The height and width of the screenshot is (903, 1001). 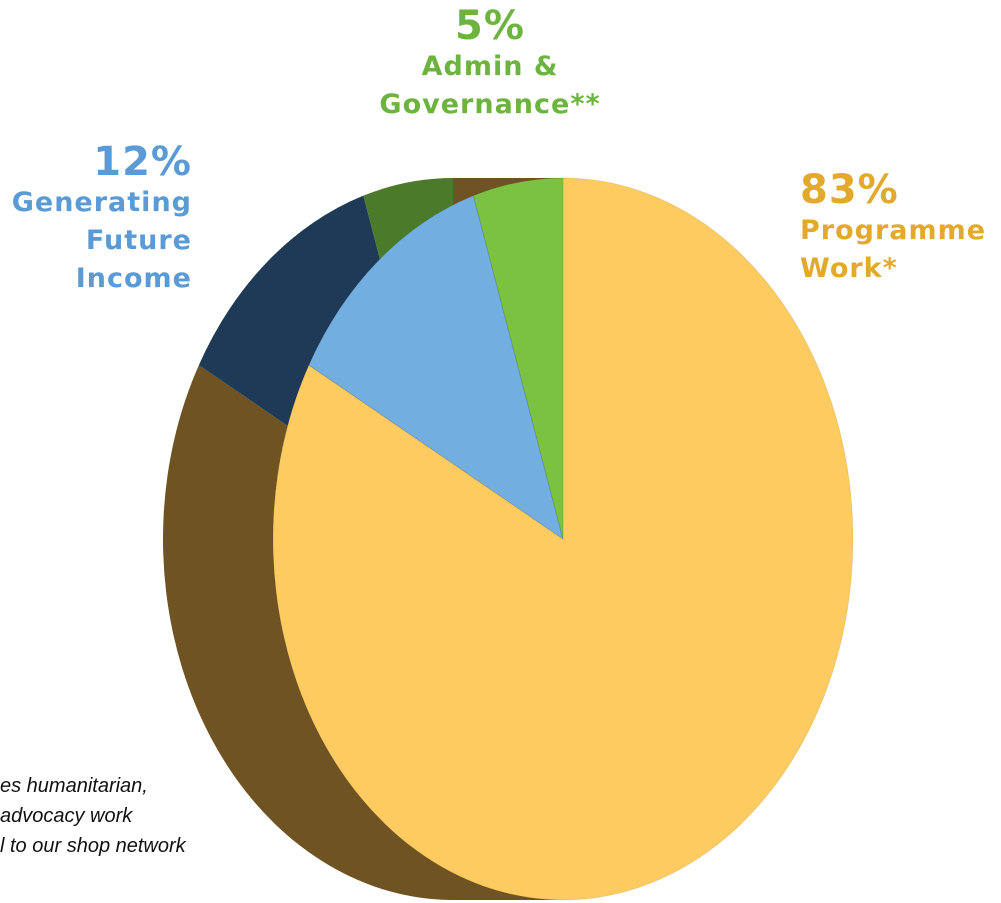 What do you see at coordinates (893, 249) in the screenshot?
I see `category-label: Programme Work*` at bounding box center [893, 249].